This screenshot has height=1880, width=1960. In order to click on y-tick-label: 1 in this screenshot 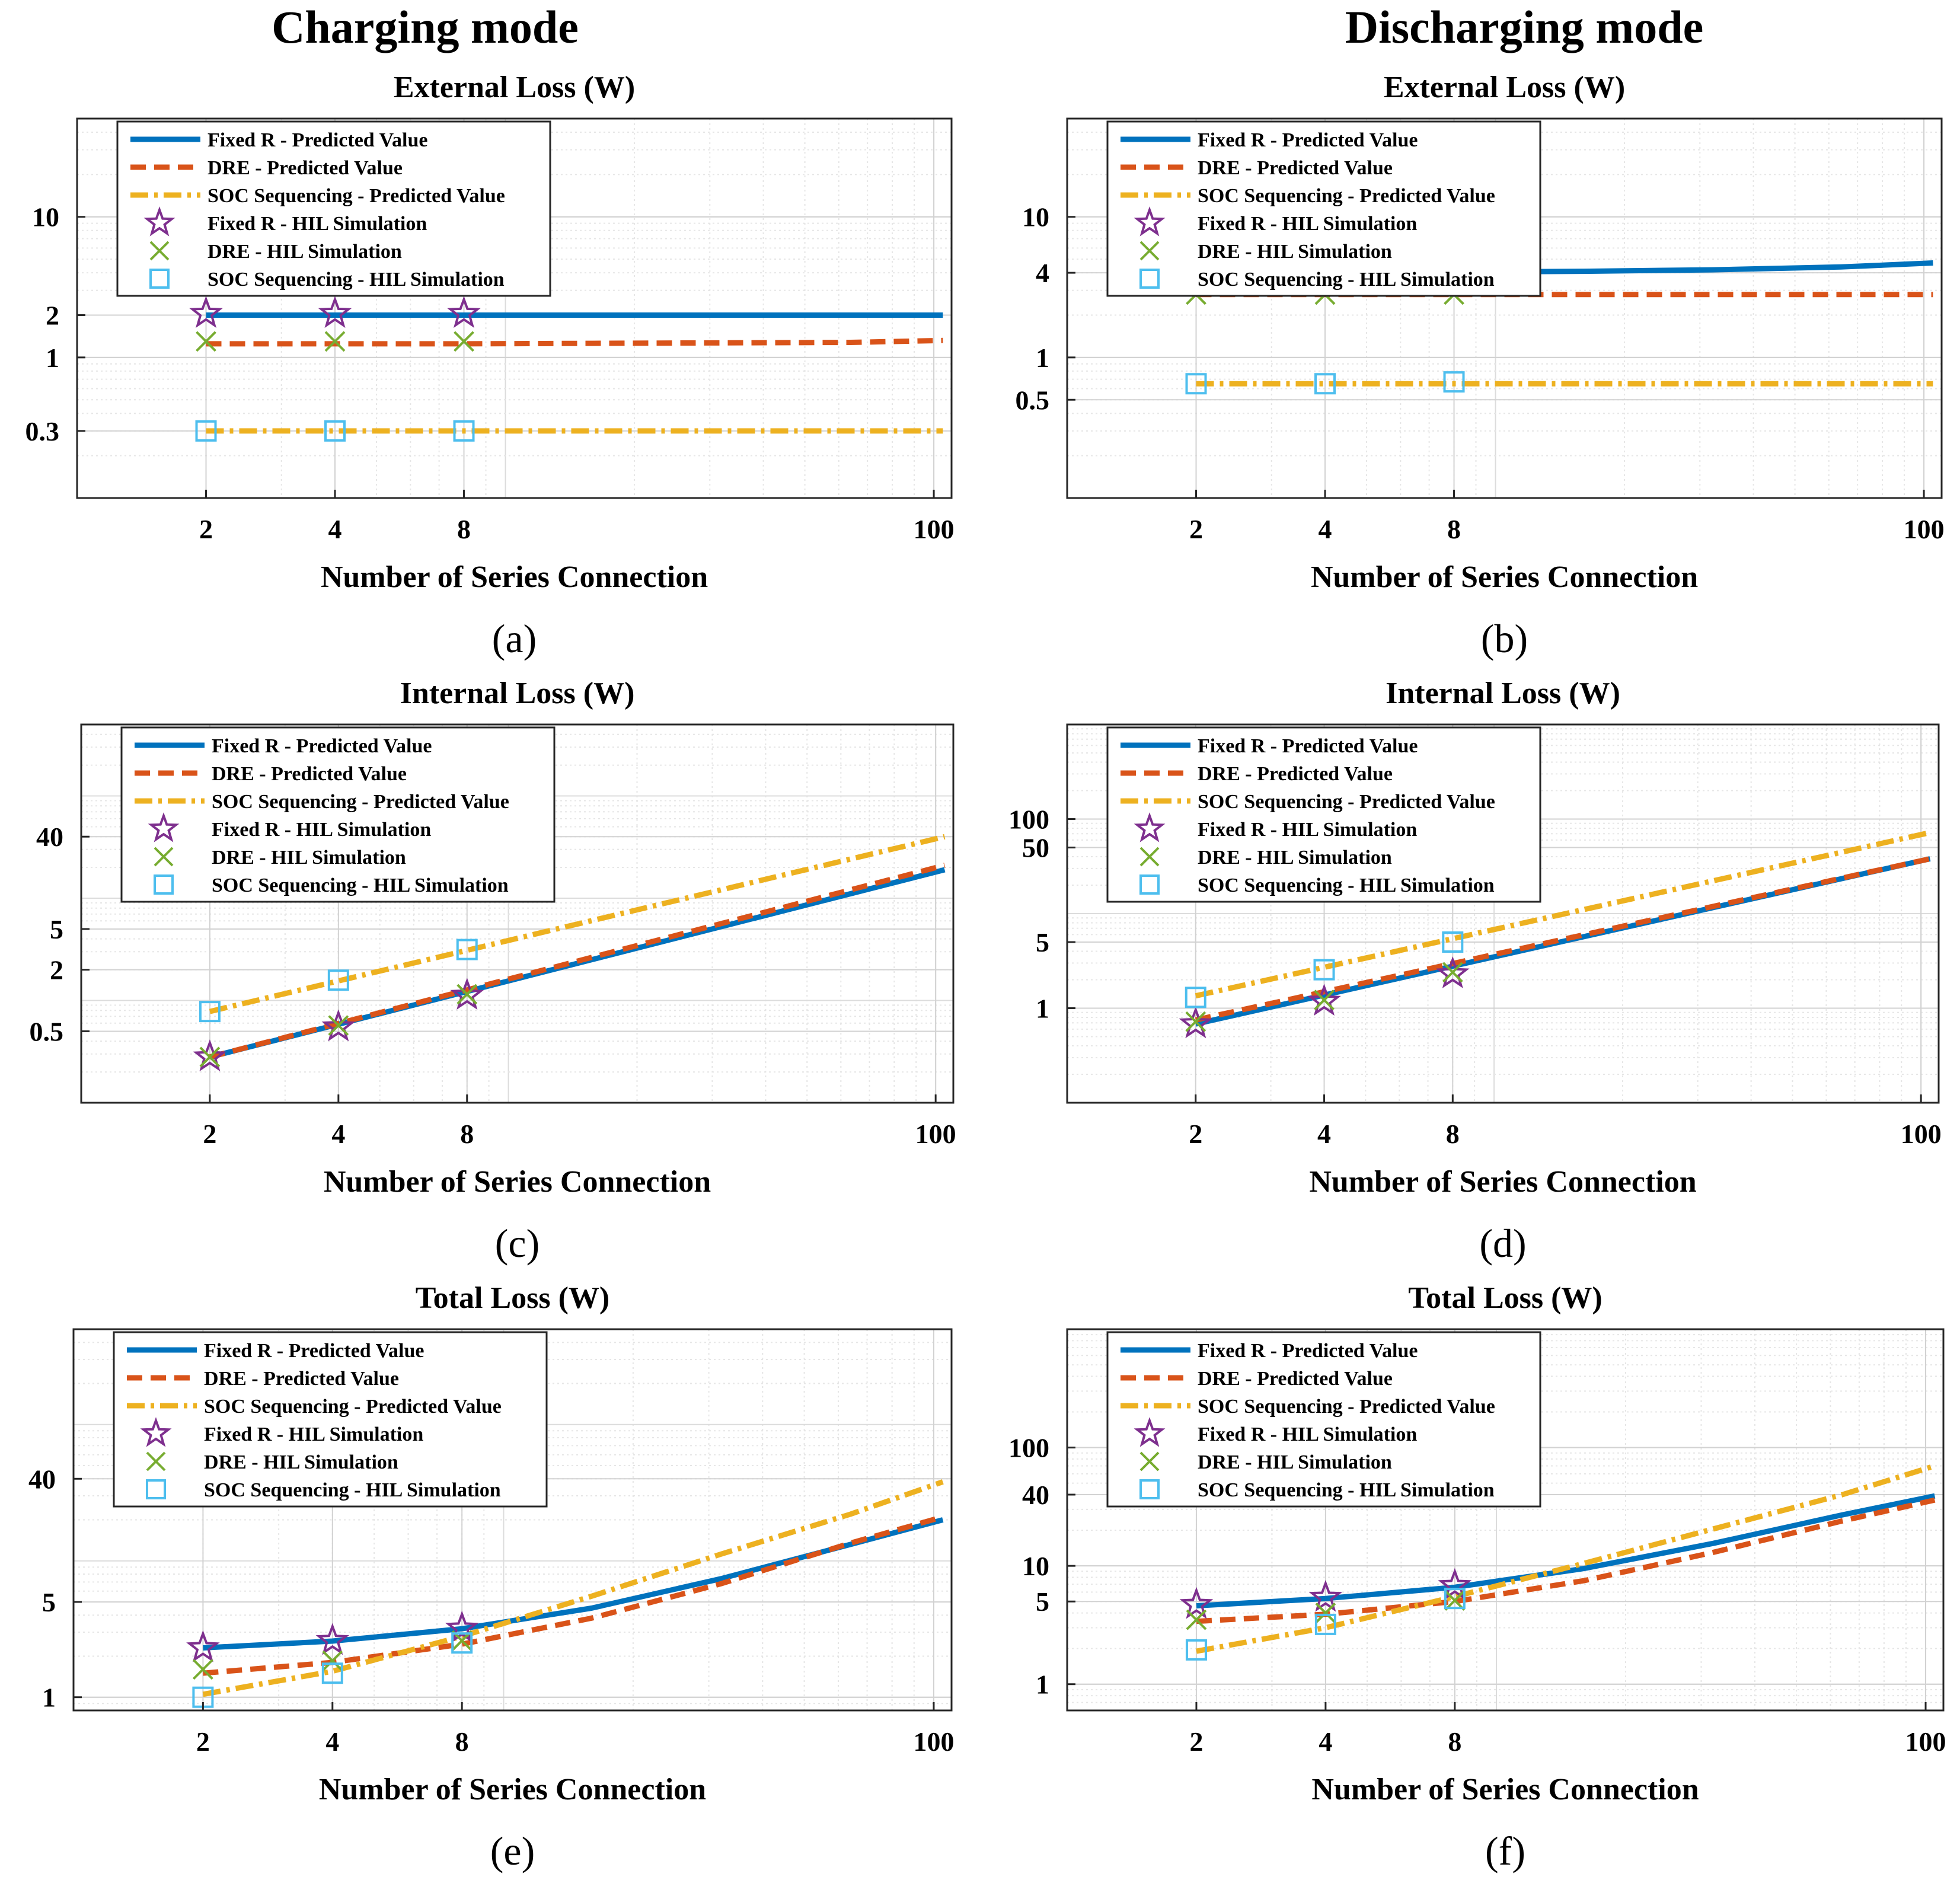, I will do `click(1042, 1009)`.